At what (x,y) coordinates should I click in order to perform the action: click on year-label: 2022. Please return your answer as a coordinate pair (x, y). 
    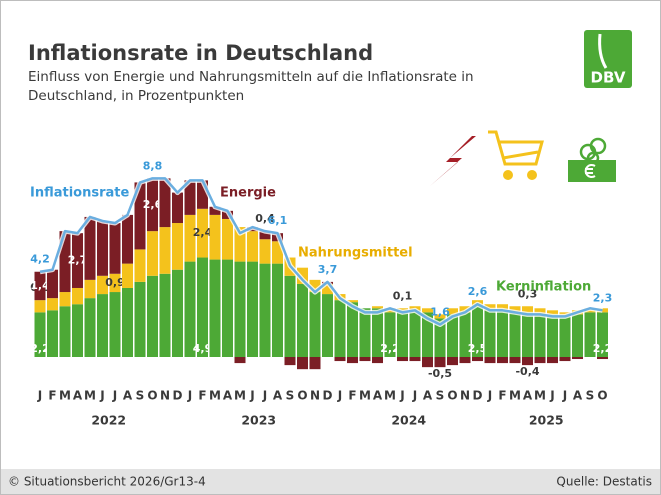
    Looking at the image, I should click on (108, 420).